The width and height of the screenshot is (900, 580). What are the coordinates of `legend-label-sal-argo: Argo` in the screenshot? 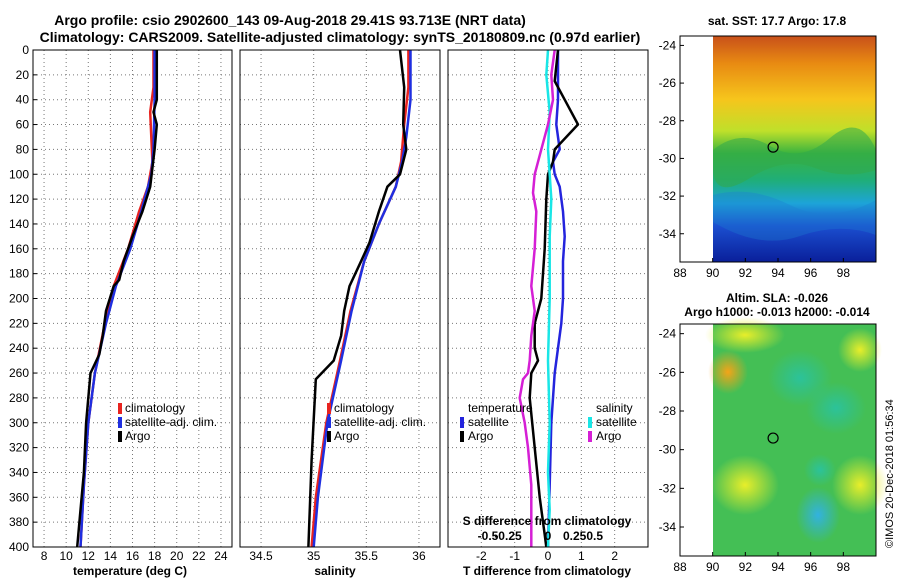 It's located at (609, 436).